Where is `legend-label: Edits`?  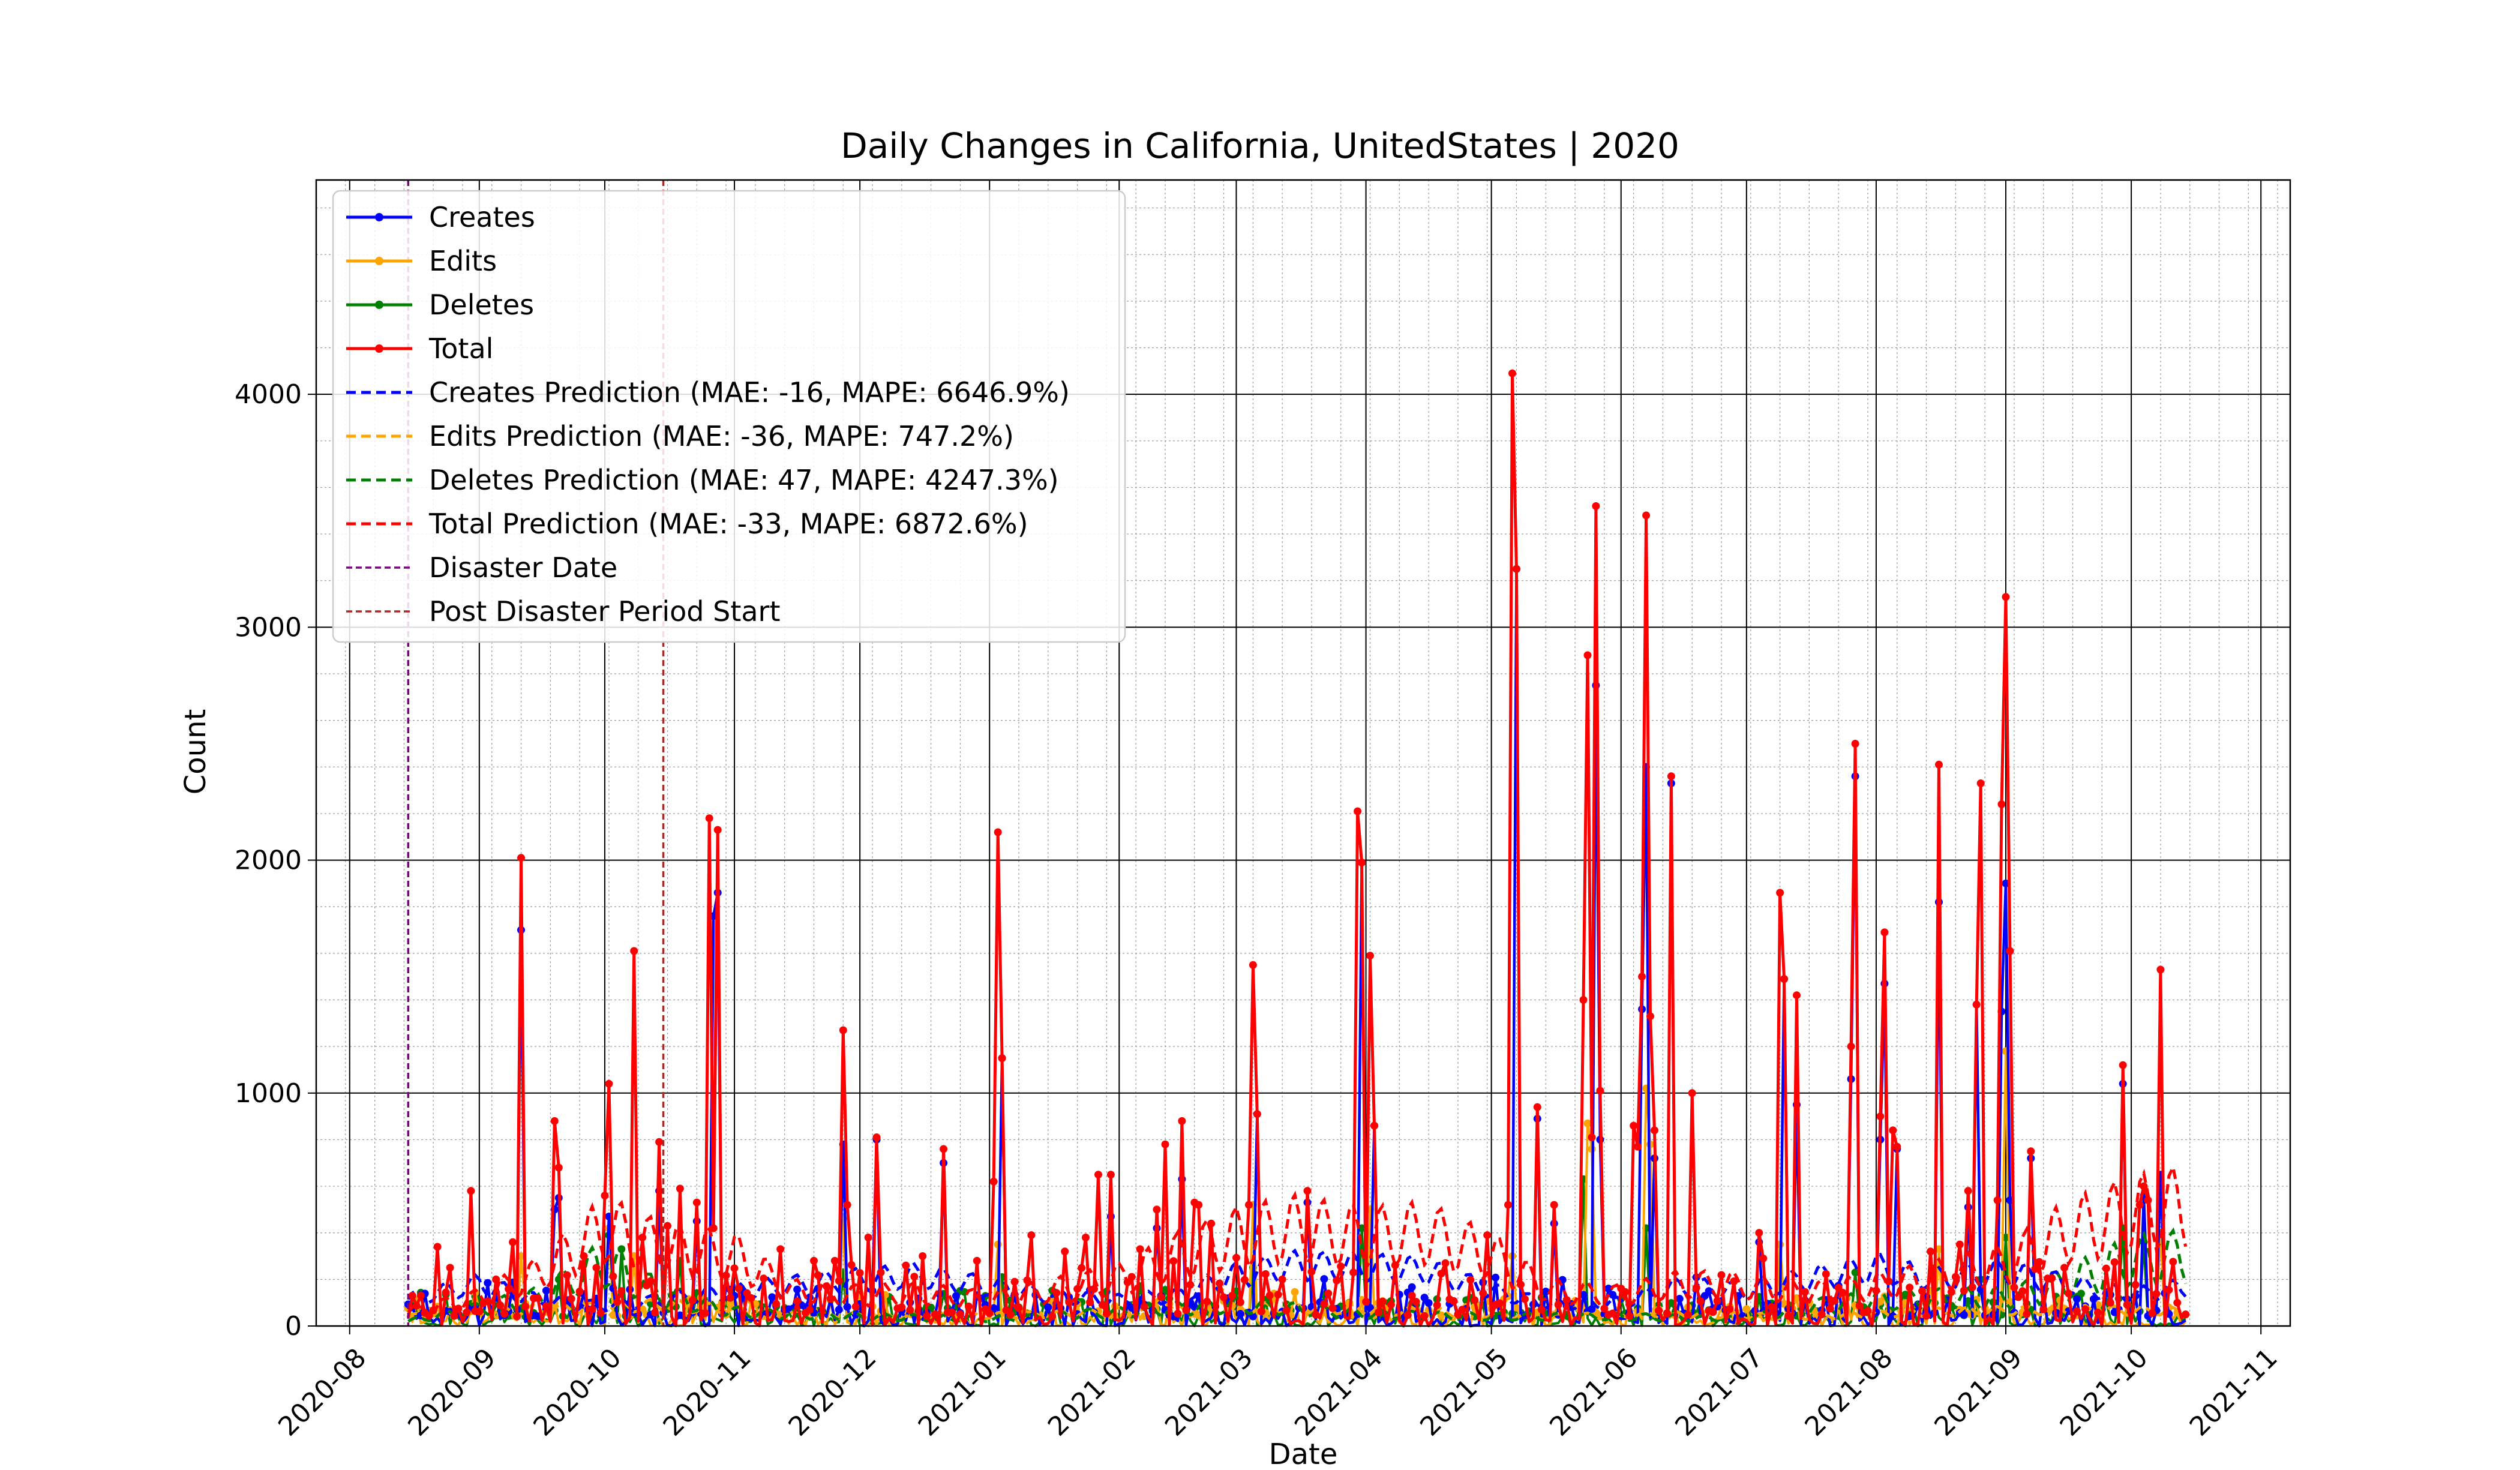
legend-label: Edits is located at coordinates (463, 261).